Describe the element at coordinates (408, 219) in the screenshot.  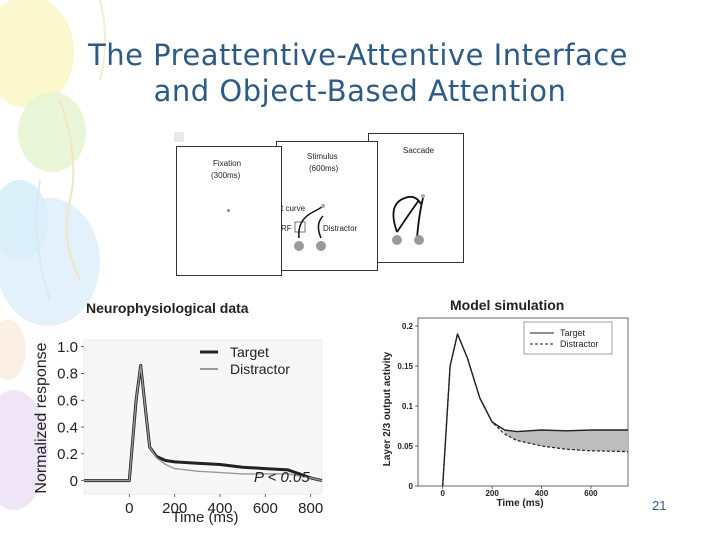
I see `saccade-curves` at that location.